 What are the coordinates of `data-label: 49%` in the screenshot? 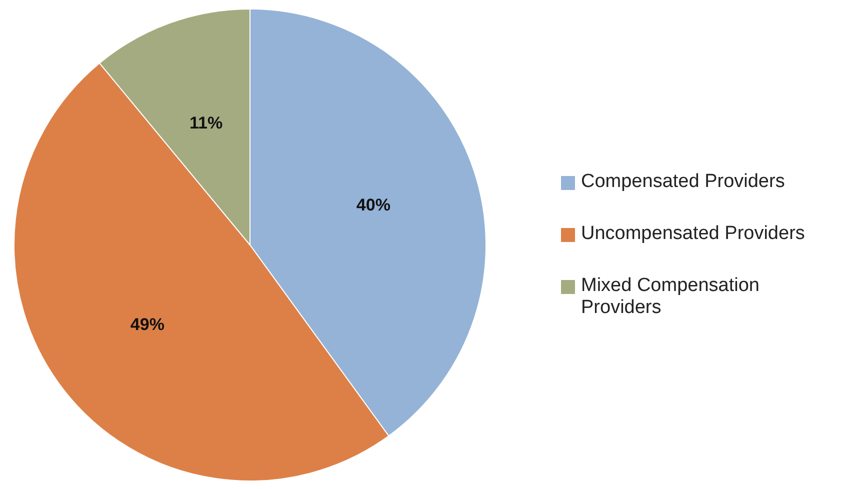 It's located at (147, 324).